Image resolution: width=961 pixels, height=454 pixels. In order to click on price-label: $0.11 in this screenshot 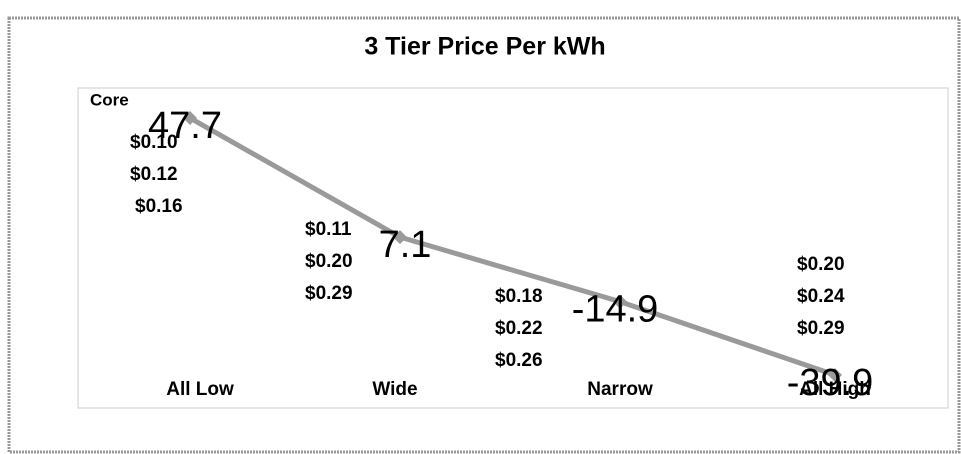, I will do `click(328, 229)`.